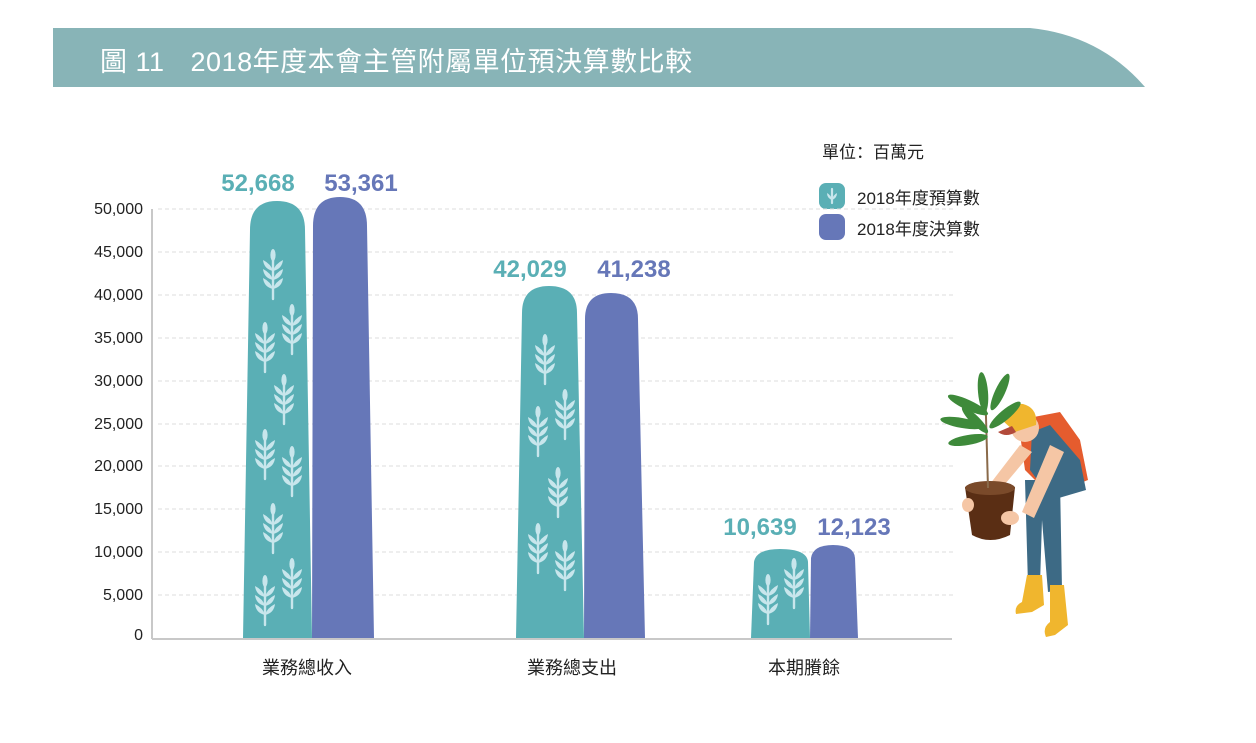 Image resolution: width=1256 pixels, height=743 pixels. I want to click on y-tick: 15,000, so click(118, 509).